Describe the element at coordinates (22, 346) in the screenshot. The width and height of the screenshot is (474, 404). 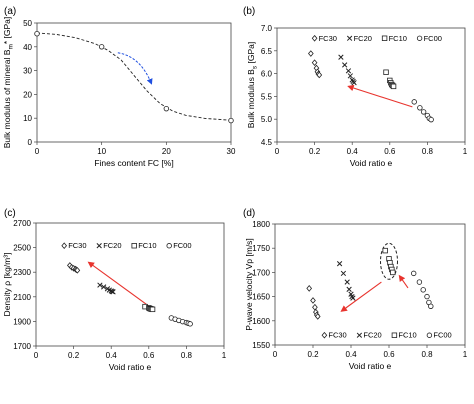
I see `y-tick-label: 1700` at that location.